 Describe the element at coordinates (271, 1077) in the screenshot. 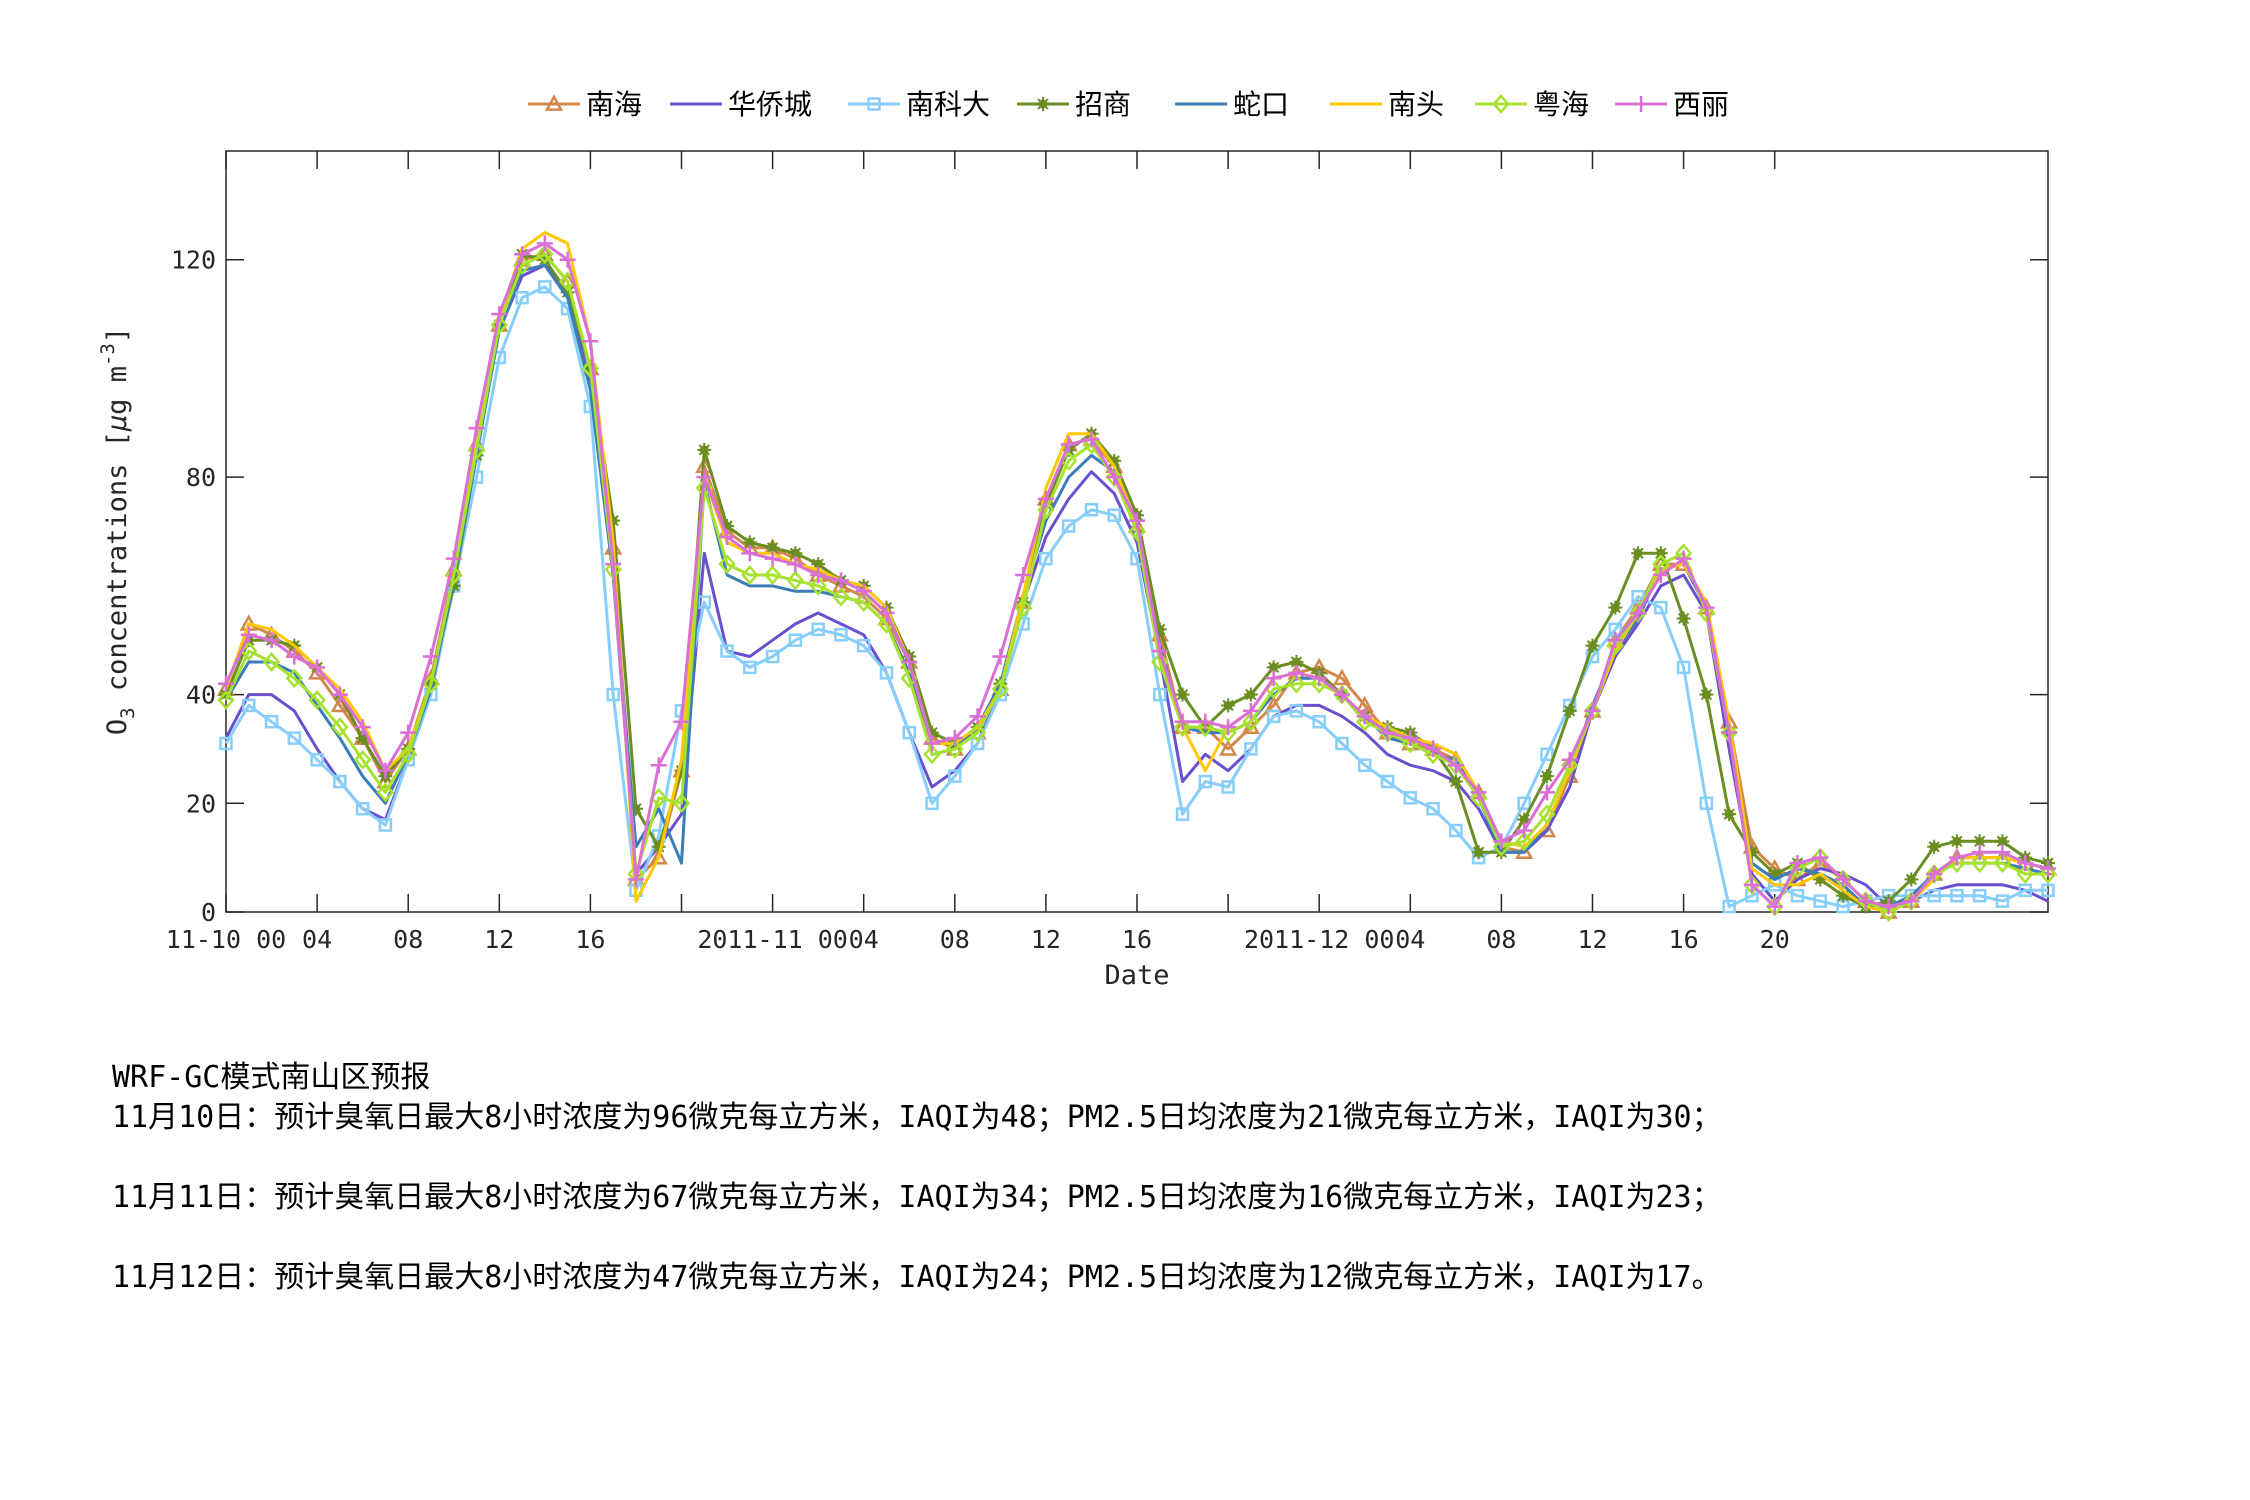

I see `report-title: WRF-GC模式南山区预报` at that location.